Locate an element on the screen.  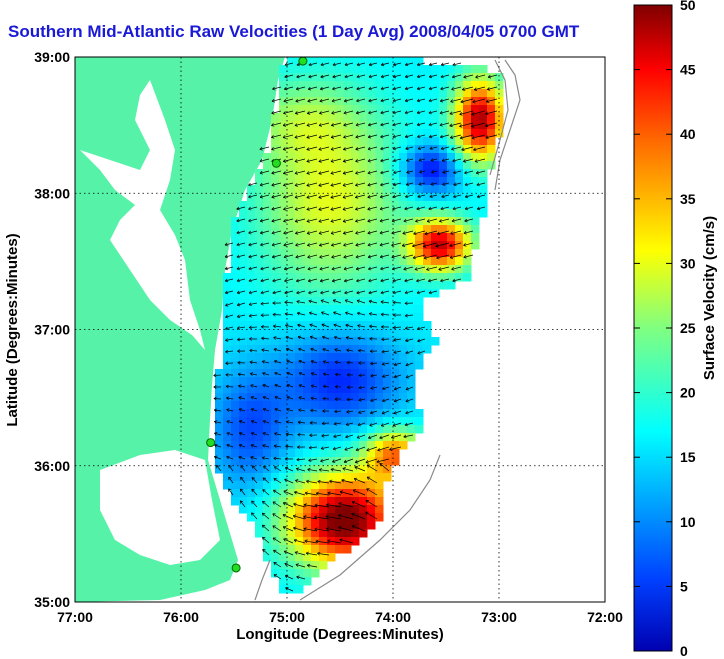
x-tick-label: 76:00 is located at coordinates (181, 617).